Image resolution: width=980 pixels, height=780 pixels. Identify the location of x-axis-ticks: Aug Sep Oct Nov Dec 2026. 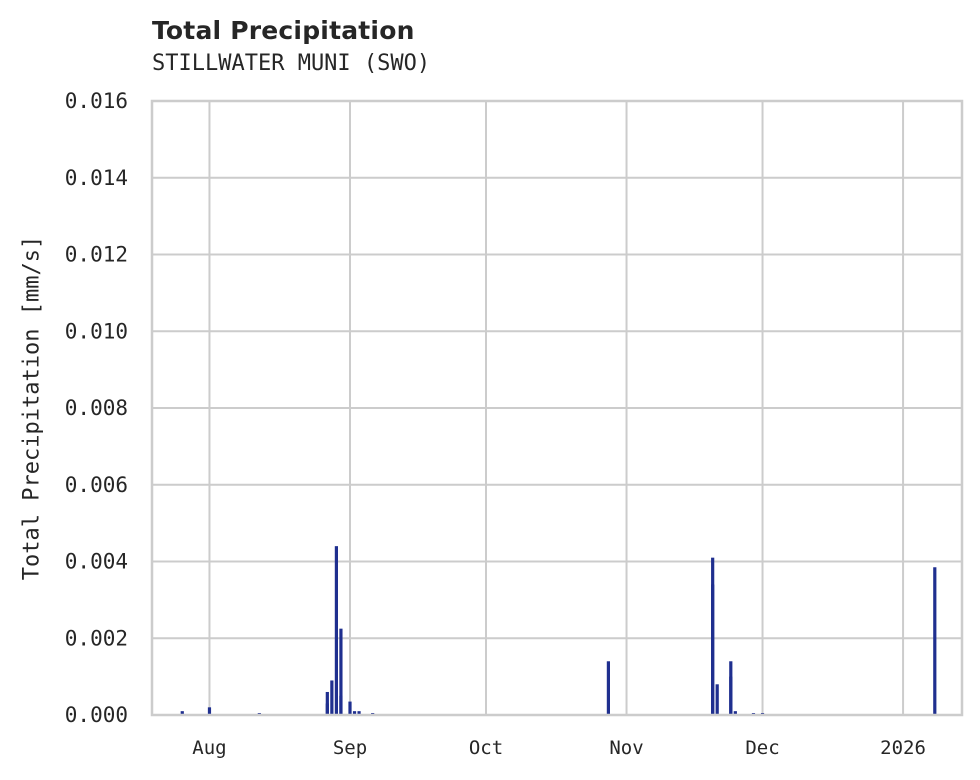
(559, 748).